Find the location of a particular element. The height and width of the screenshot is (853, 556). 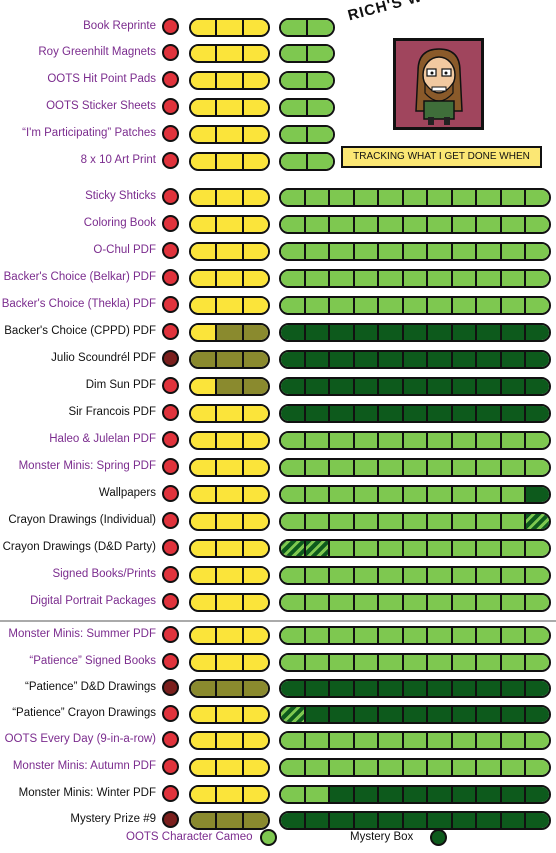

reward-row: Coloring Book is located at coordinates (278, 225).